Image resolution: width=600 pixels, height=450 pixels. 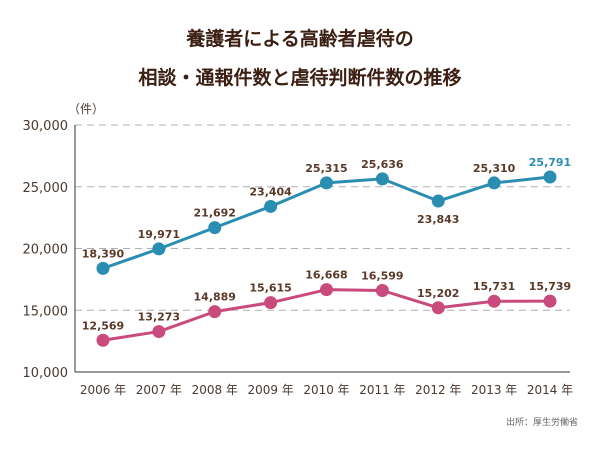 I want to click on x-tick-label: 2007 年, so click(x=159, y=390).